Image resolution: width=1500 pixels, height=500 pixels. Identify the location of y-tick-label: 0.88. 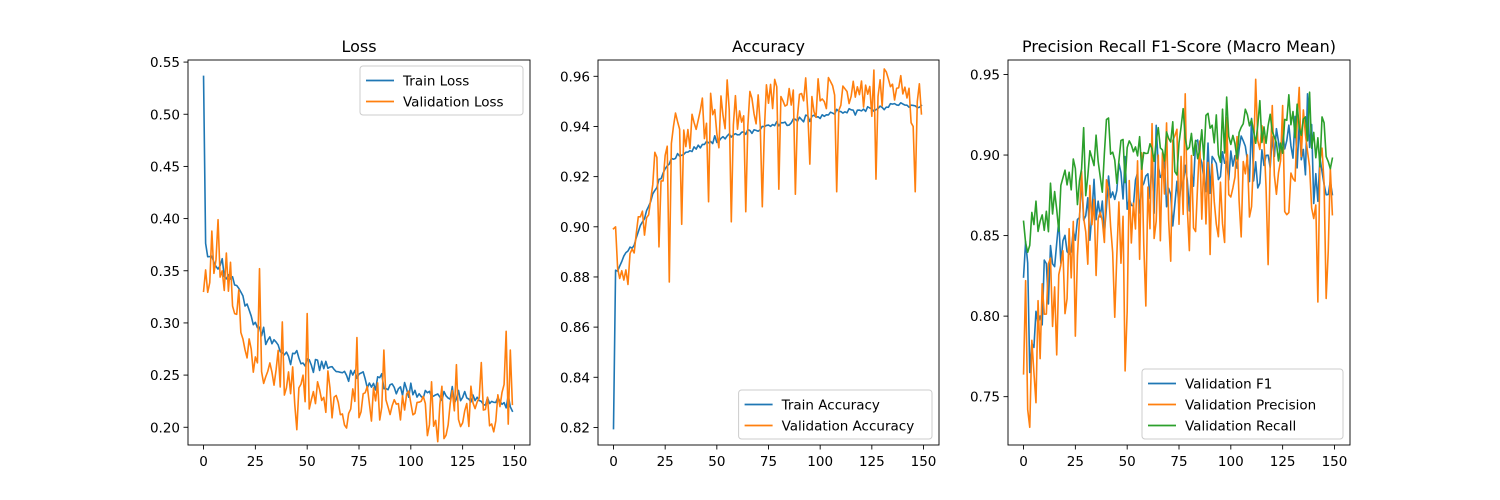
(575, 278).